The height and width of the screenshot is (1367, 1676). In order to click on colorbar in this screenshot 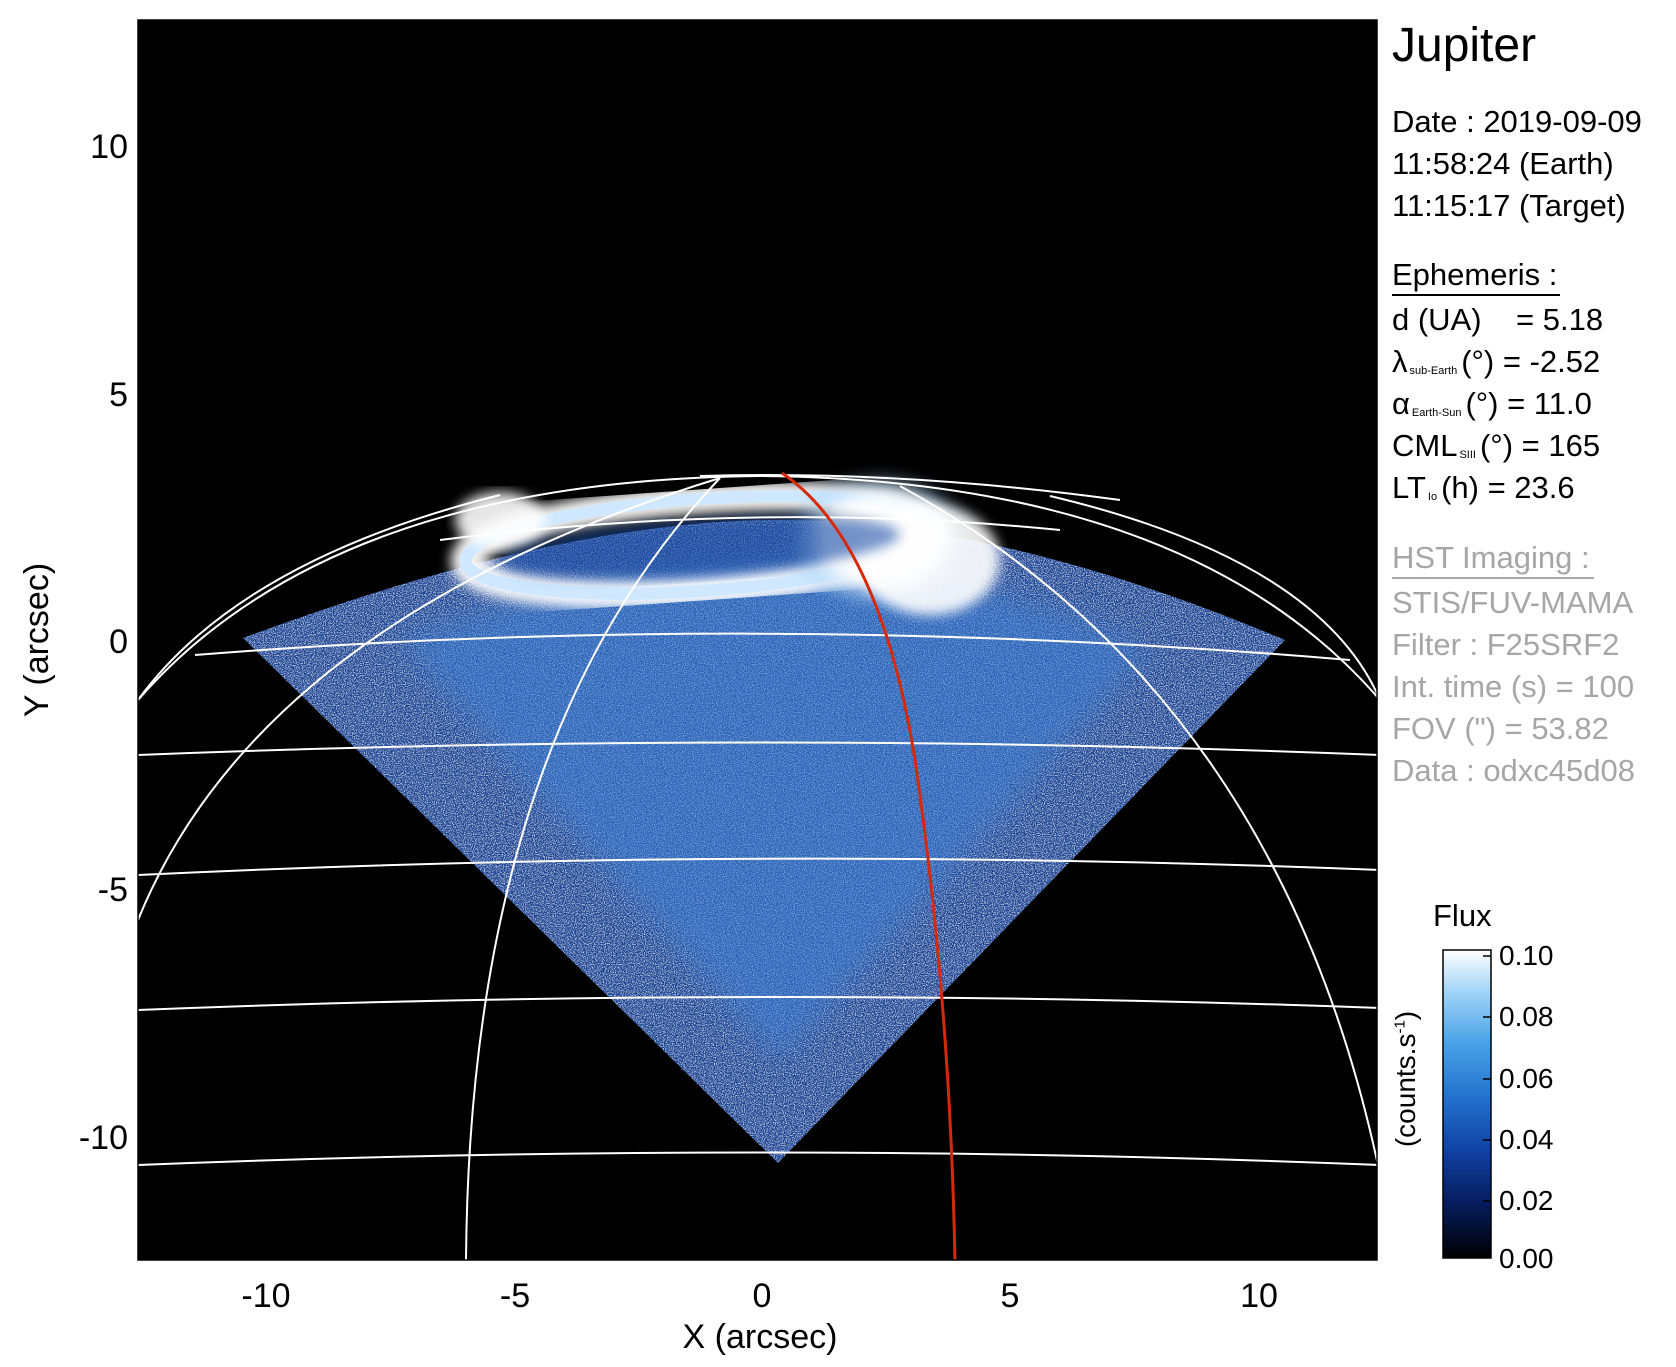, I will do `click(1467, 1104)`.